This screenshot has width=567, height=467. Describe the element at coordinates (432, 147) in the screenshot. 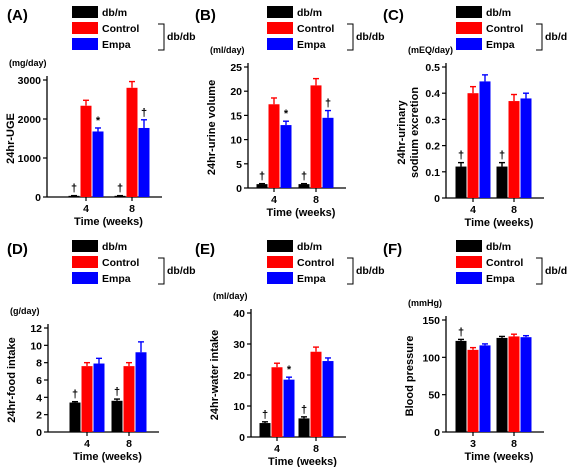

I see `y-tick-label: 0.2` at that location.